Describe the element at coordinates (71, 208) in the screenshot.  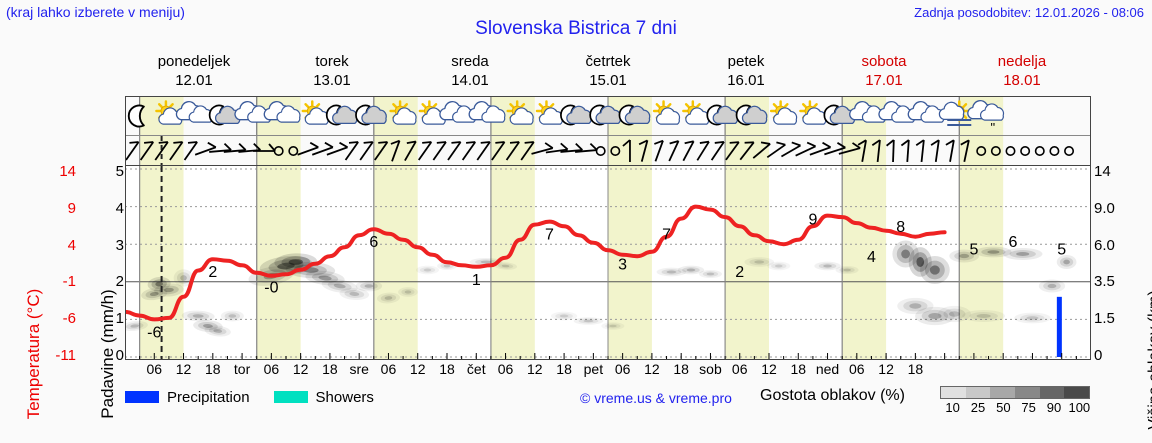
I see `axis-tick: 9` at that location.